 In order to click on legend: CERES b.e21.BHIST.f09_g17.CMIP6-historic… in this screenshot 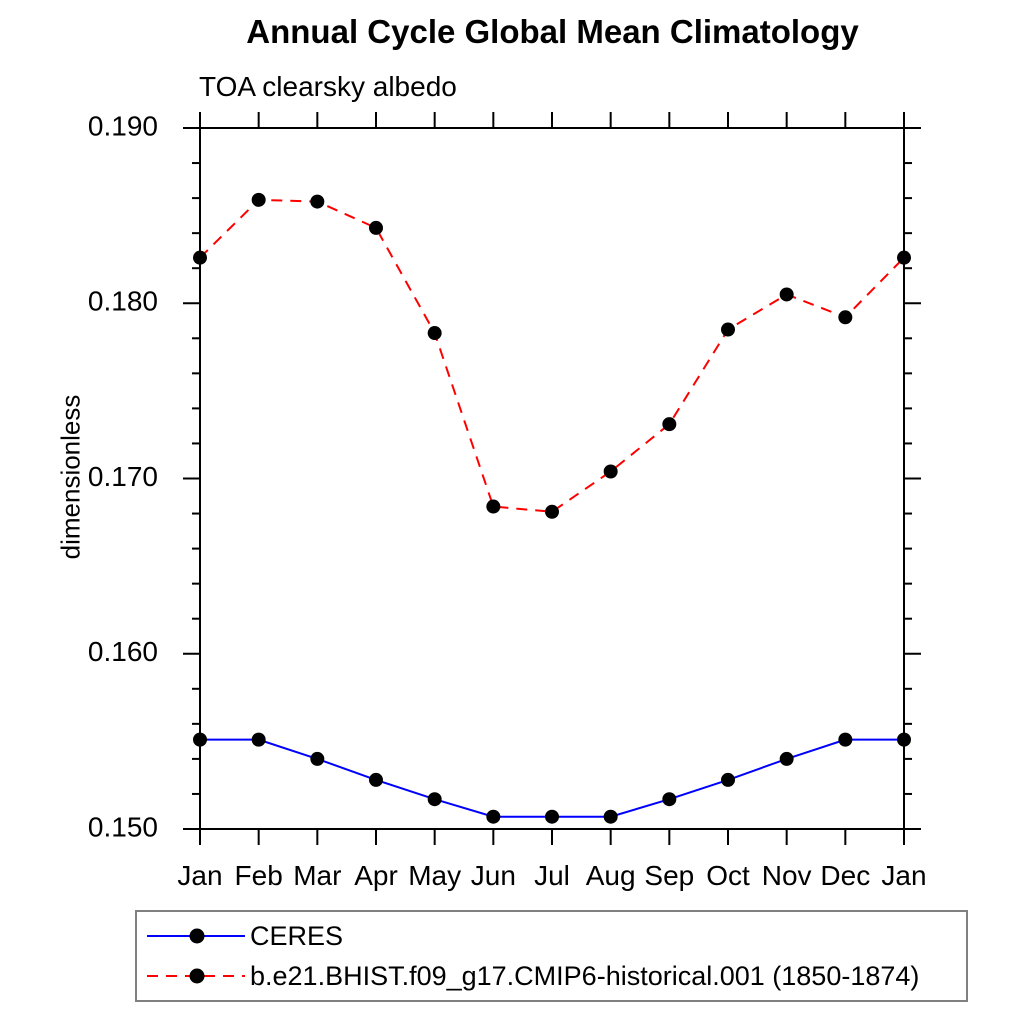, I will do `click(551, 956)`.